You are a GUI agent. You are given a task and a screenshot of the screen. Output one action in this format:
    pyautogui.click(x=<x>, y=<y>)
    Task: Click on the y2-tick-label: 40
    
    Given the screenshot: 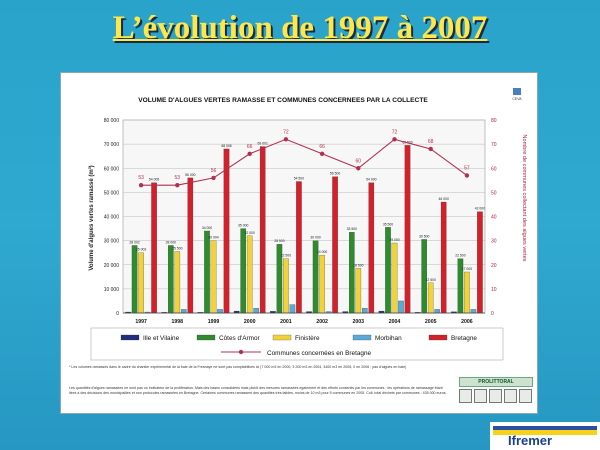 What is the action you would take?
    pyautogui.click(x=494, y=218)
    